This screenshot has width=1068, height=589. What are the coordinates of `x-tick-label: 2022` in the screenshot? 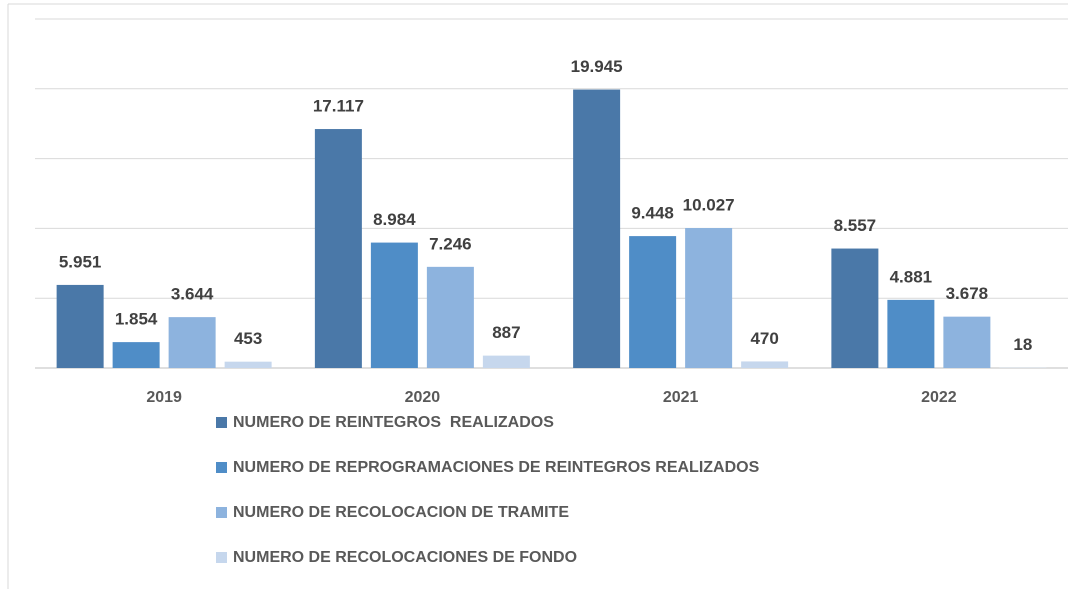 It's located at (939, 397).